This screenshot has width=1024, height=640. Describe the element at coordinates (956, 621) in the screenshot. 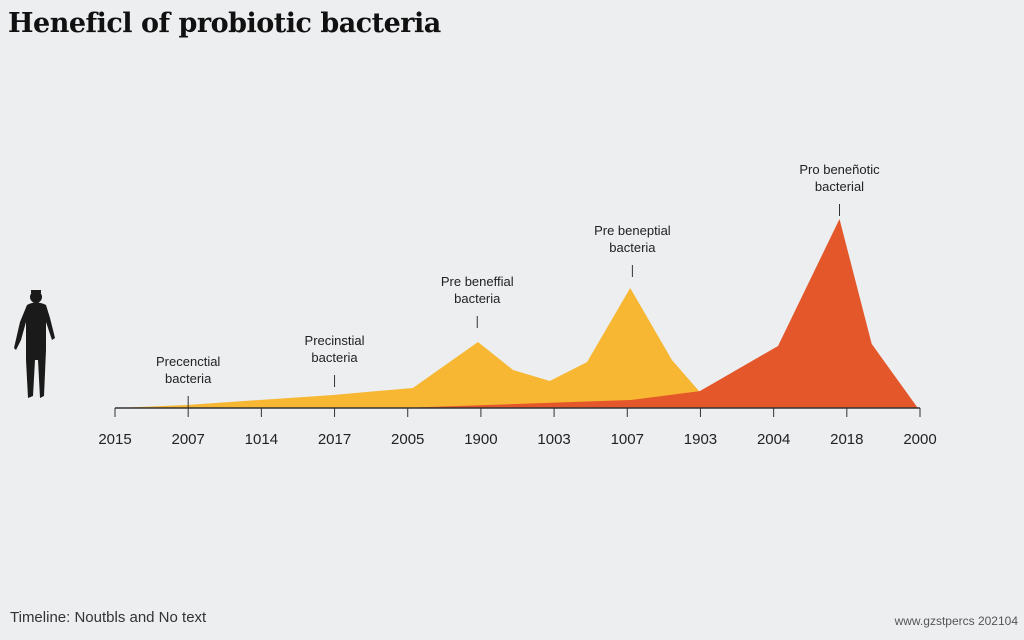

I see `footer-source: www.gzstpercs 202104` at that location.